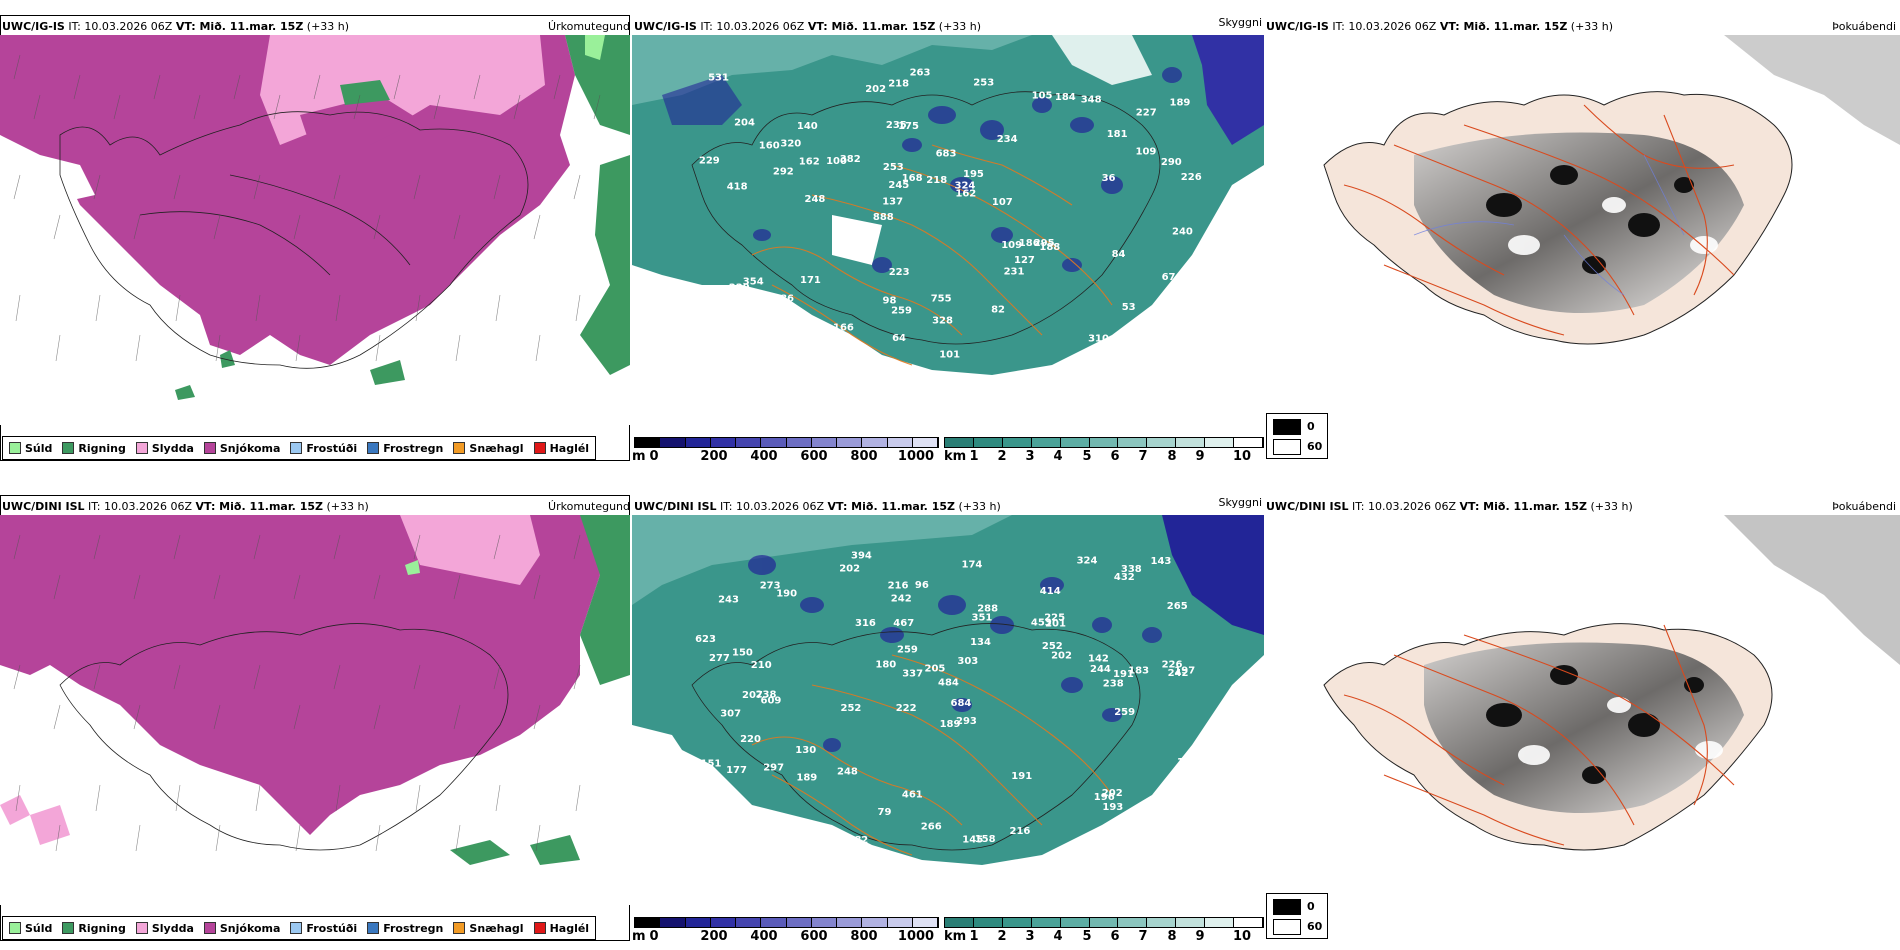  Describe the element at coordinates (744, 122) in the screenshot. I see `cloud-base-value: 204` at that location.